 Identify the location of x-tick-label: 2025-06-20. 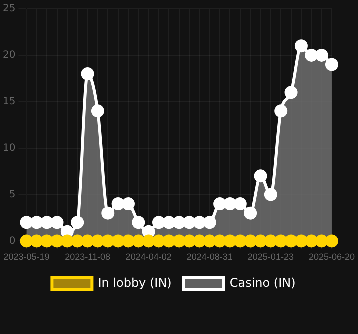
(332, 257).